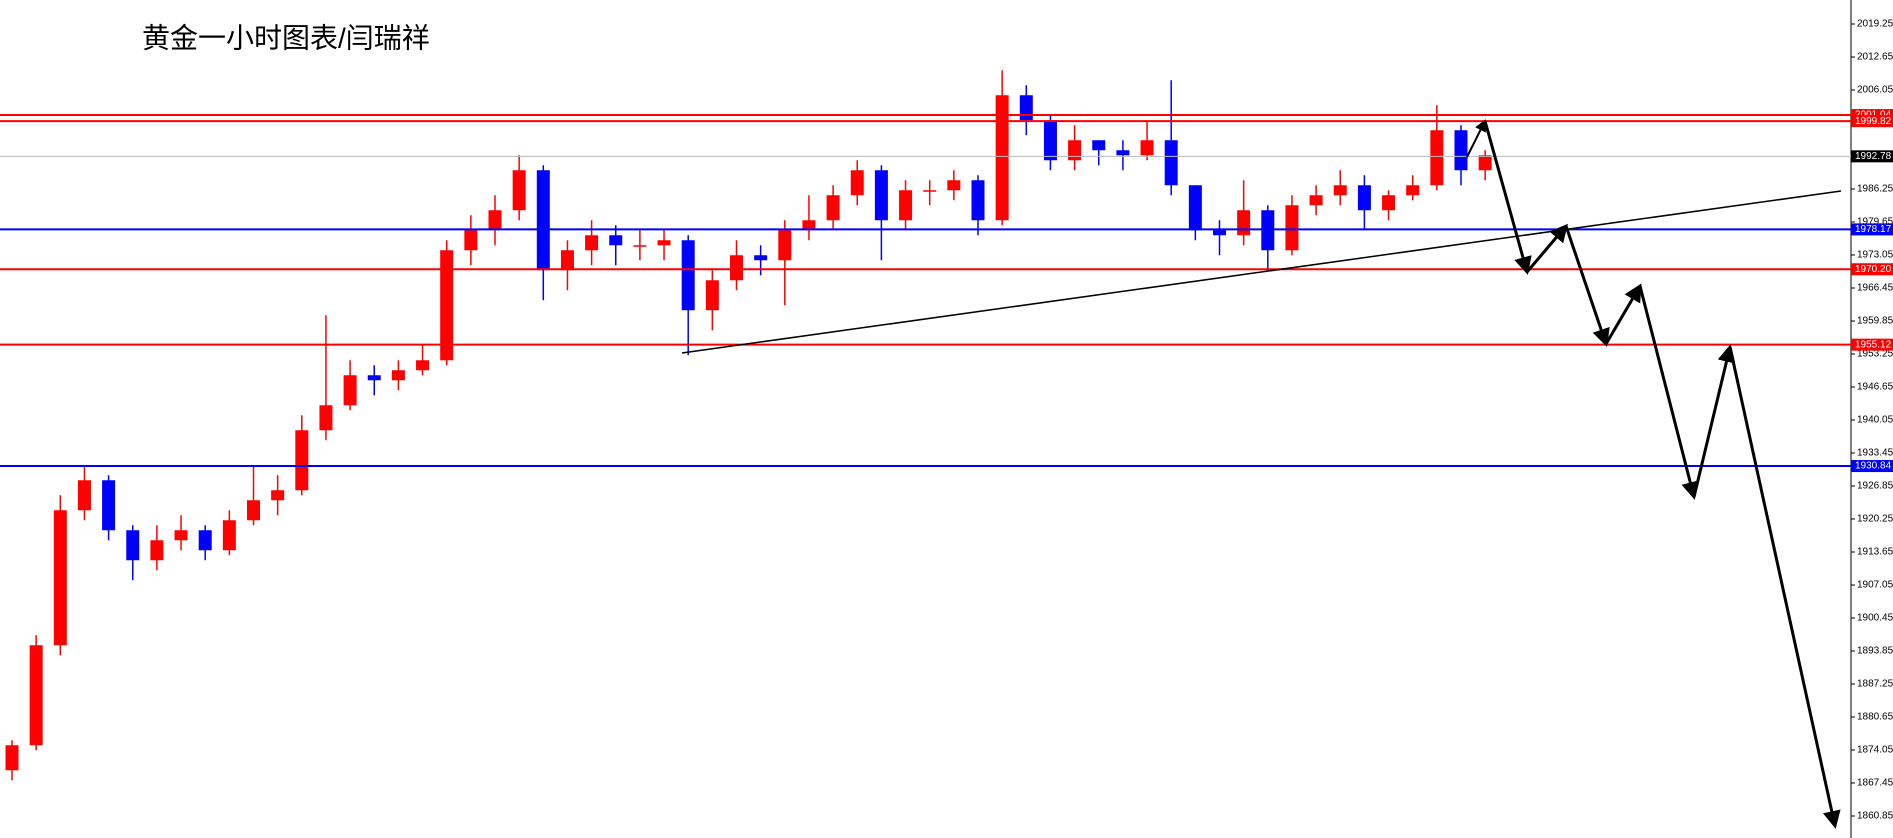 The width and height of the screenshot is (1893, 838). I want to click on price-level-label: 1930.84, so click(1873, 466).